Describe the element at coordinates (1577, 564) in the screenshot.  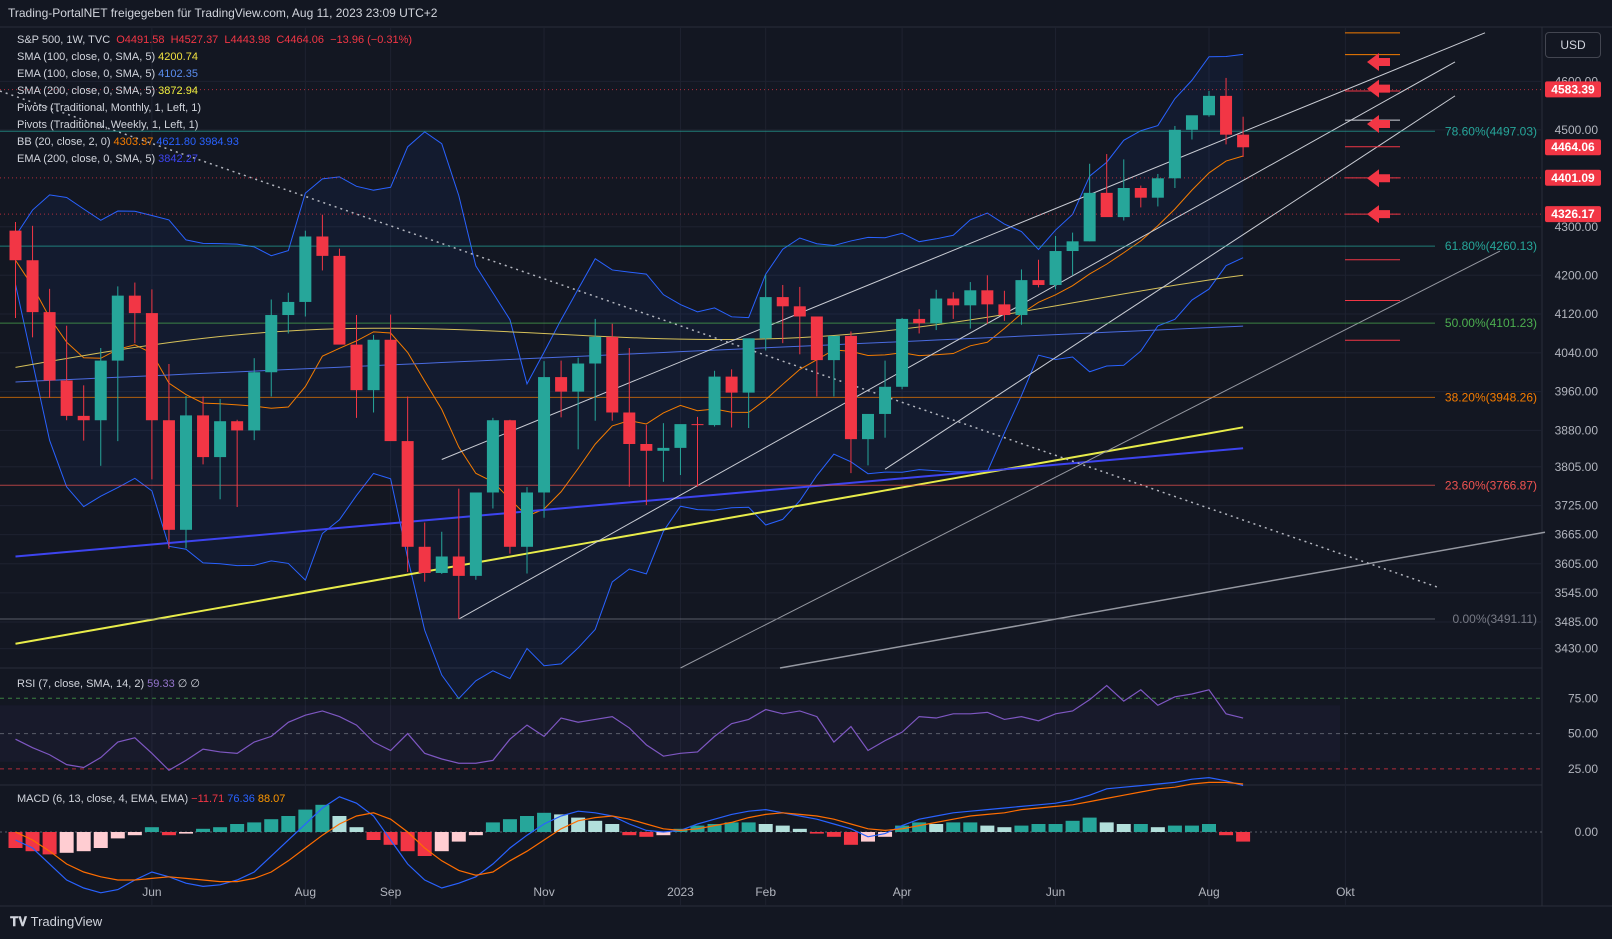
I see `price-tick-label: 3605.00` at that location.